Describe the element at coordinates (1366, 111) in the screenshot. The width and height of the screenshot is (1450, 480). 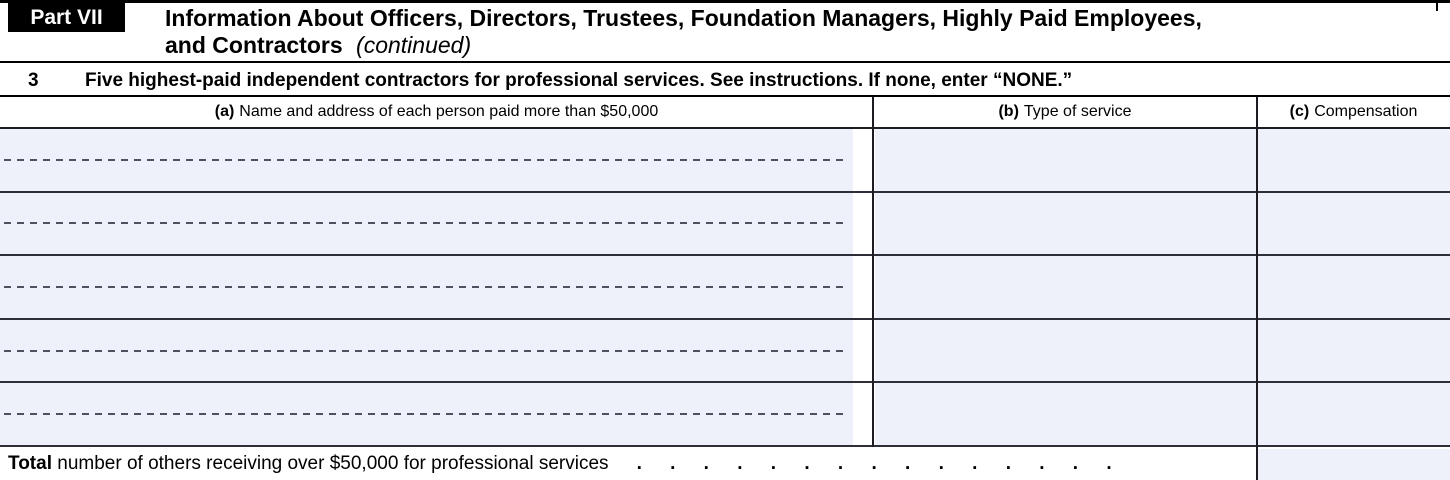
I see `column-c-label: Compensation` at that location.